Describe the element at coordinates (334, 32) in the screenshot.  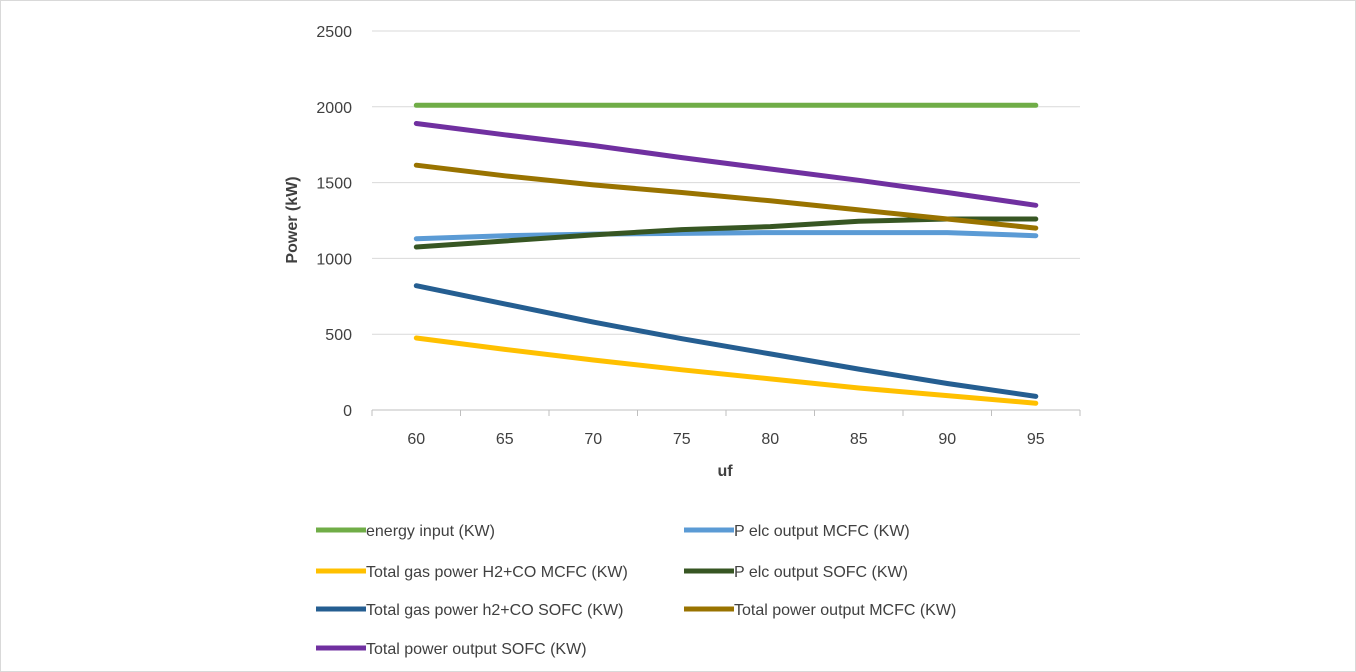
I see `y-tick-label: 2500` at that location.